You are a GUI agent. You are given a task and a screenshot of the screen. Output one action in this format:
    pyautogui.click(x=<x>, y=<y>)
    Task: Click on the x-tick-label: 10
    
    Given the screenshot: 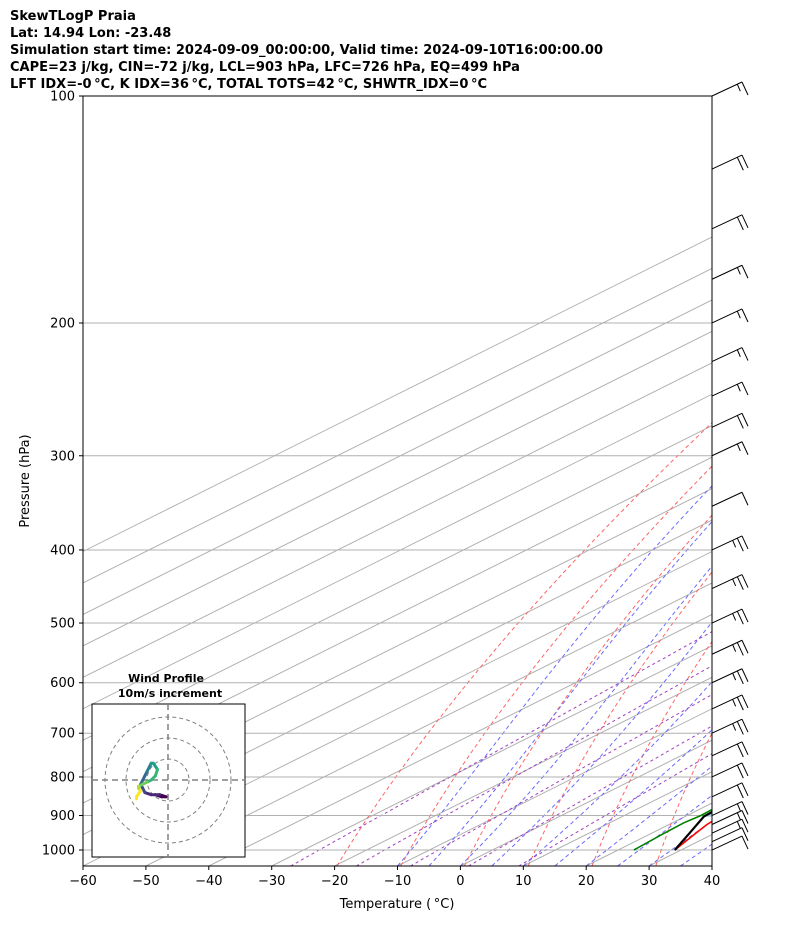 What is the action you would take?
    pyautogui.click(x=523, y=881)
    